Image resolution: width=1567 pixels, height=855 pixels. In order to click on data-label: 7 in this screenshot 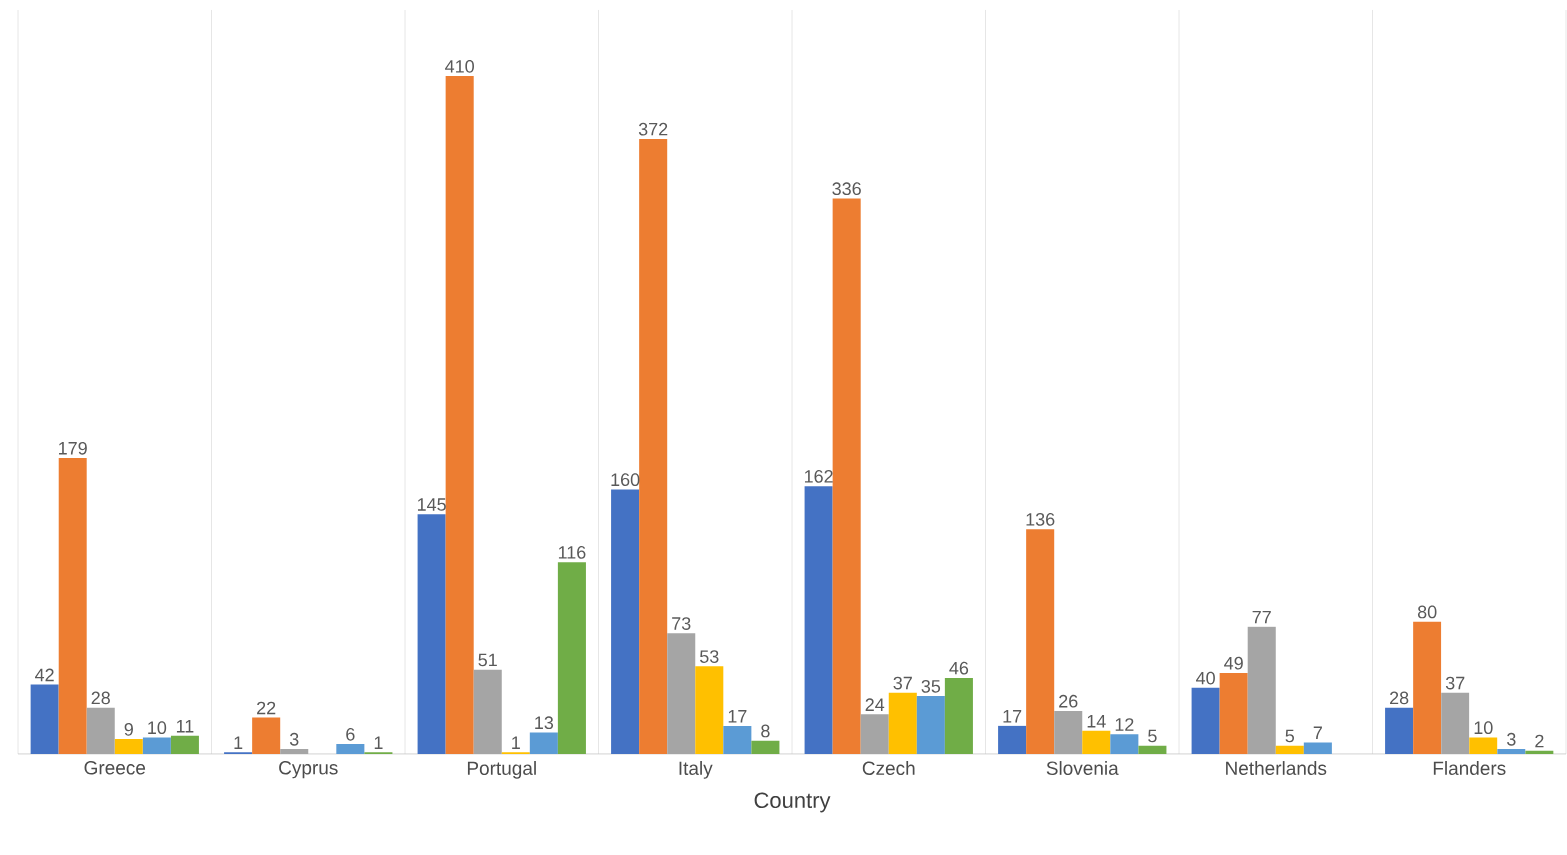, I will do `click(1317, 733)`.